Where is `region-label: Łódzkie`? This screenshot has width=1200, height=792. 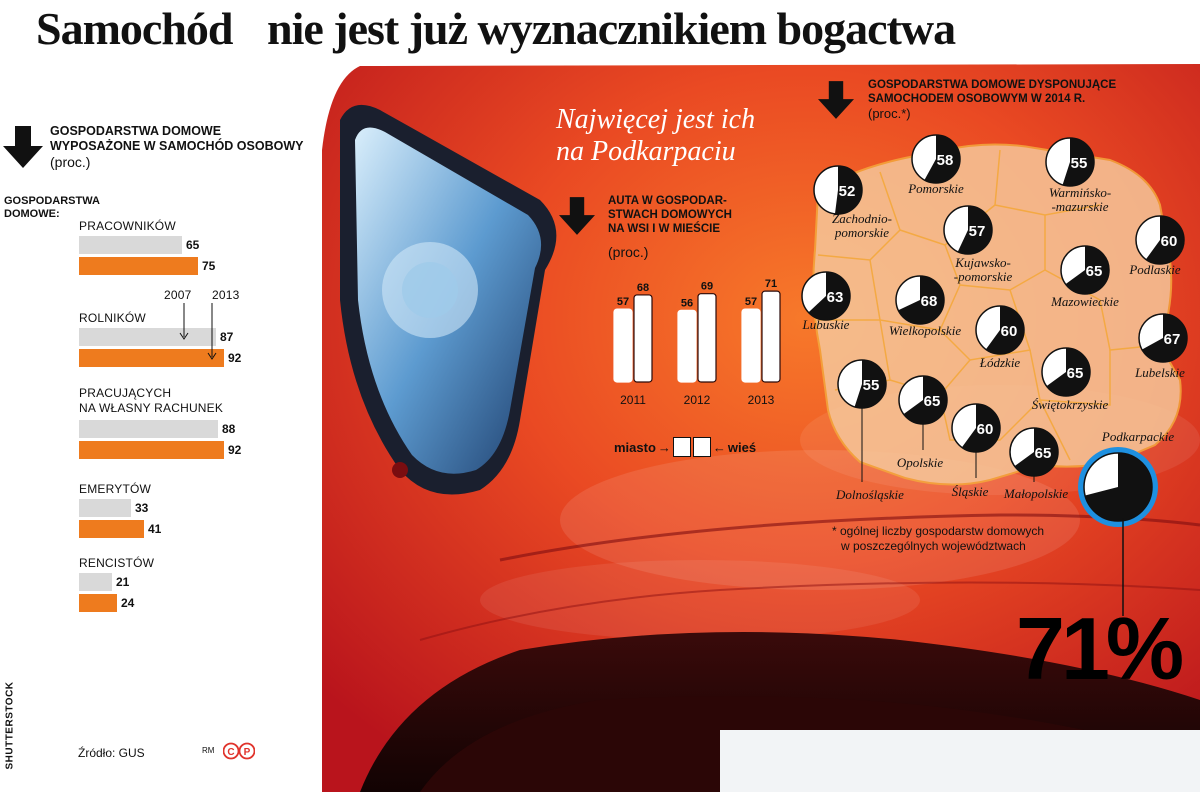
region-label: Łódzkie is located at coordinates (1000, 362).